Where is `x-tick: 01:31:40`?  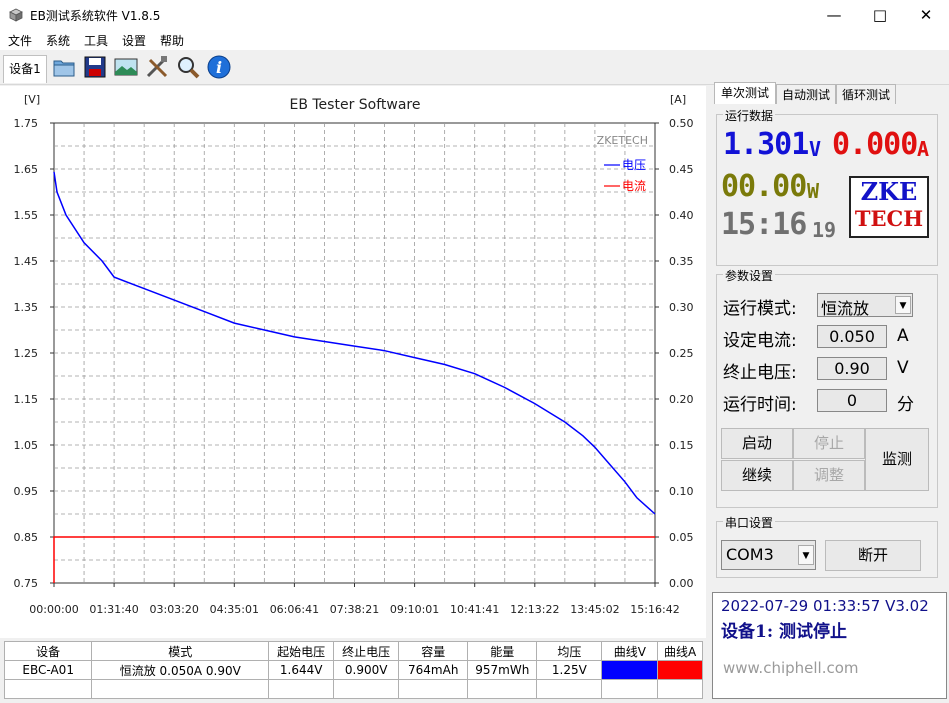
x-tick: 01:31:40 is located at coordinates (113, 609).